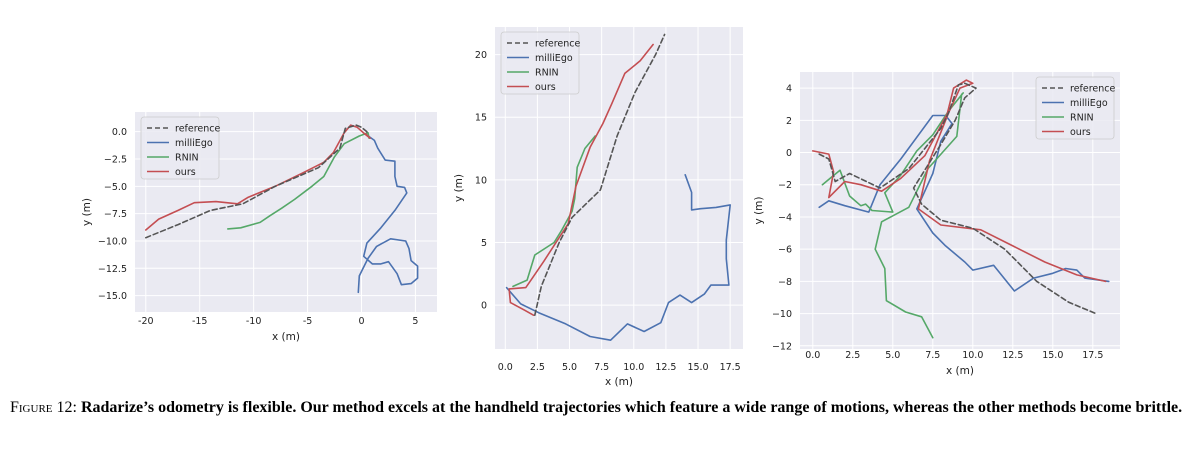 Image resolution: width=1201 pixels, height=449 pixels. Describe the element at coordinates (112, 296) in the screenshot. I see `y-tick-label: −15.0` at that location.